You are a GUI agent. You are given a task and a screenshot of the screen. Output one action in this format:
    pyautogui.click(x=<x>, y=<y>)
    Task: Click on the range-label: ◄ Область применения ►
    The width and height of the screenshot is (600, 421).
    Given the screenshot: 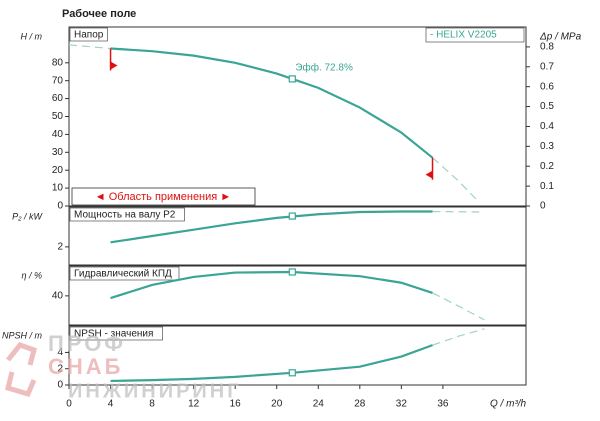 What is the action you would take?
    pyautogui.click(x=163, y=197)
    